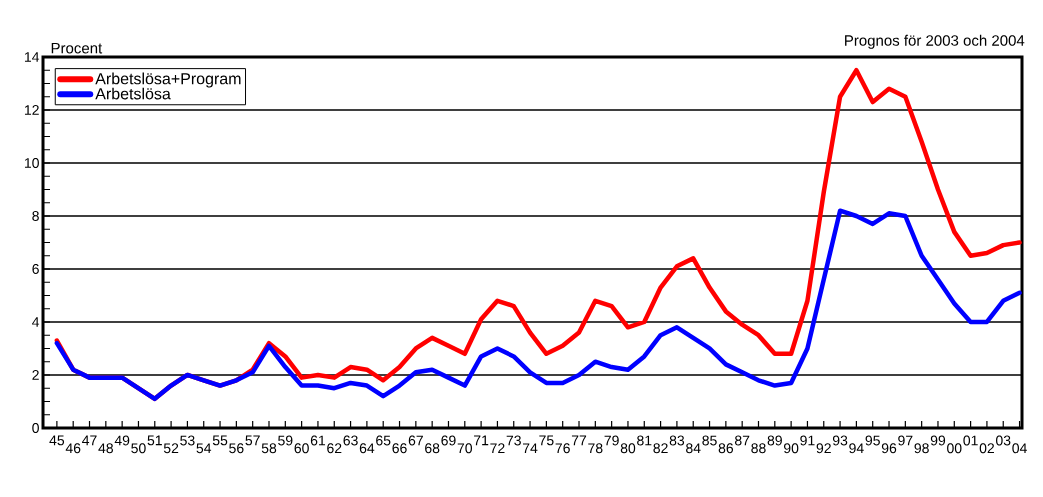  What do you see at coordinates (73, 448) in the screenshot?
I see `x-tick-label: 46` at bounding box center [73, 448].